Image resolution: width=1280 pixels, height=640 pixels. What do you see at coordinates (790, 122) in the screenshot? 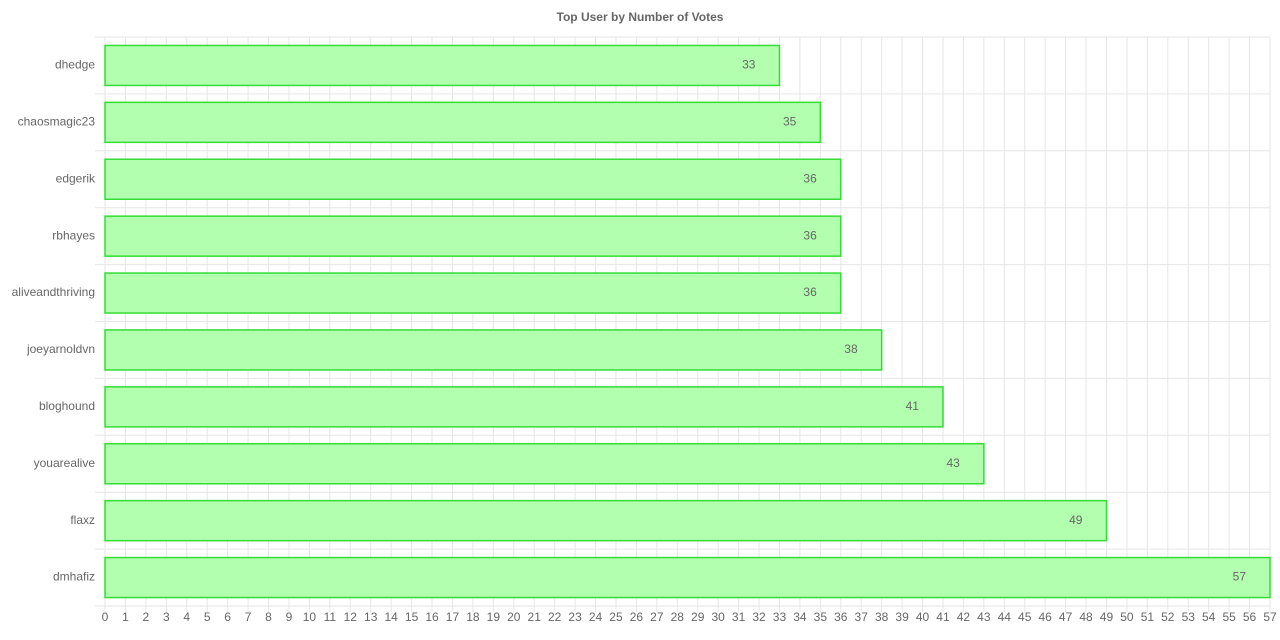
I see `value-label: 35` at bounding box center [790, 122].